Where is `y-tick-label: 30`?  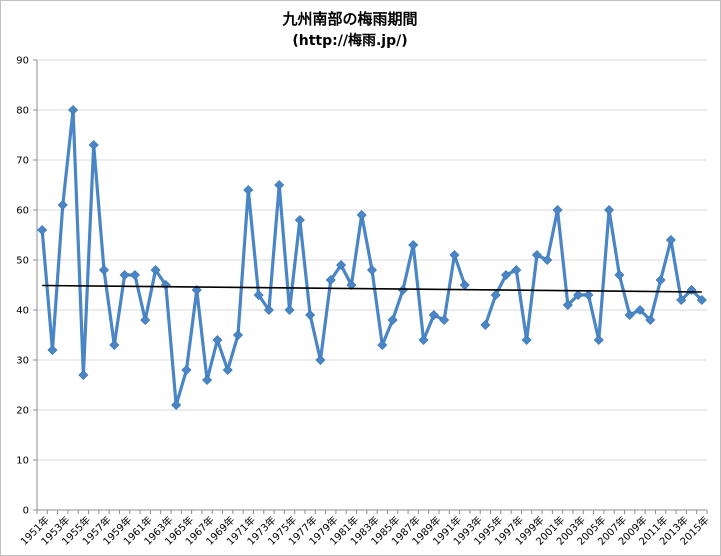 y-tick-label: 30 is located at coordinates (22, 361).